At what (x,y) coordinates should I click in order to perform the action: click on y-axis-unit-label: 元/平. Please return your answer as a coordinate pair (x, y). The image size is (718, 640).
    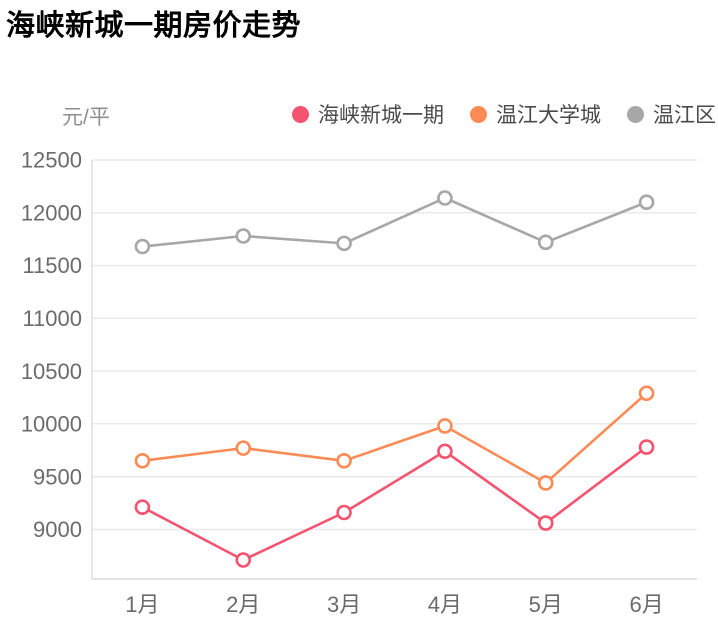
    Looking at the image, I should click on (86, 117).